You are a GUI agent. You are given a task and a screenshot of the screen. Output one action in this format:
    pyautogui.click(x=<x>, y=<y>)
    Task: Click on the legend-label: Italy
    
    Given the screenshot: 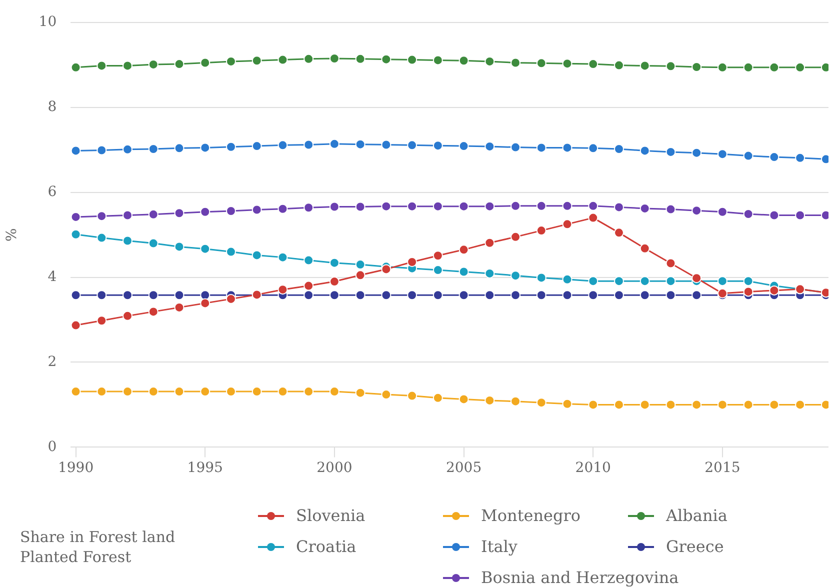 What is the action you would take?
    pyautogui.click(x=499, y=546)
    